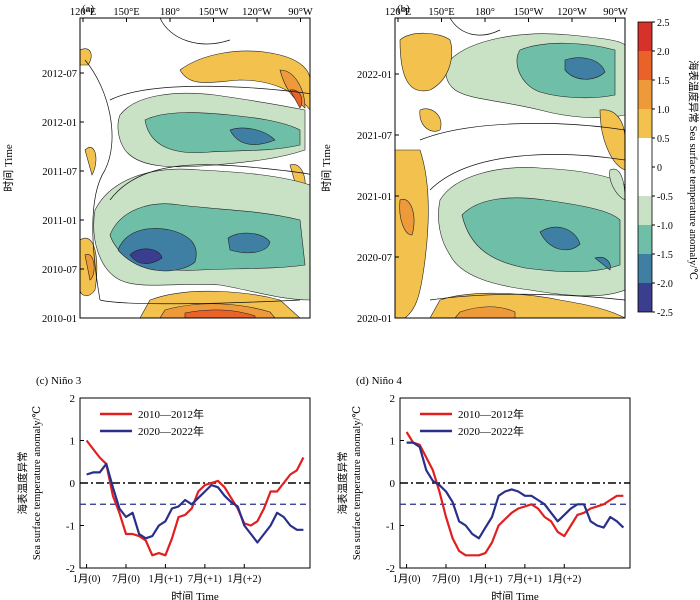 The image size is (700, 600). What do you see at coordinates (59, 123) in the screenshot?
I see `time-tick-label: 2012-01` at bounding box center [59, 123].